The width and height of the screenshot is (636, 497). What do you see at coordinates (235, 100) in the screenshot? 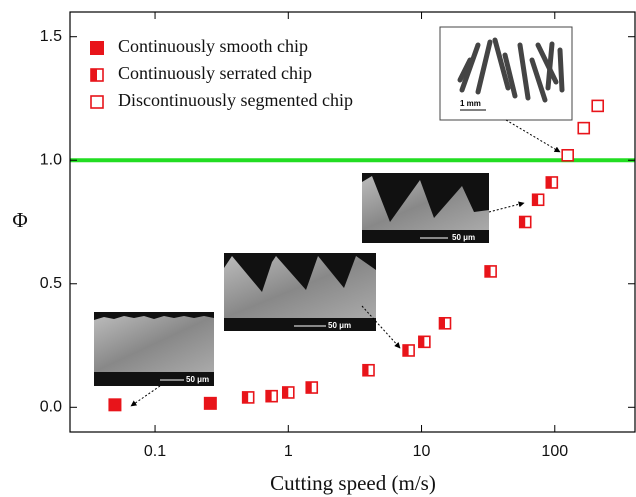
I see `legend-label: Discontinuously segmented chip` at bounding box center [235, 100].